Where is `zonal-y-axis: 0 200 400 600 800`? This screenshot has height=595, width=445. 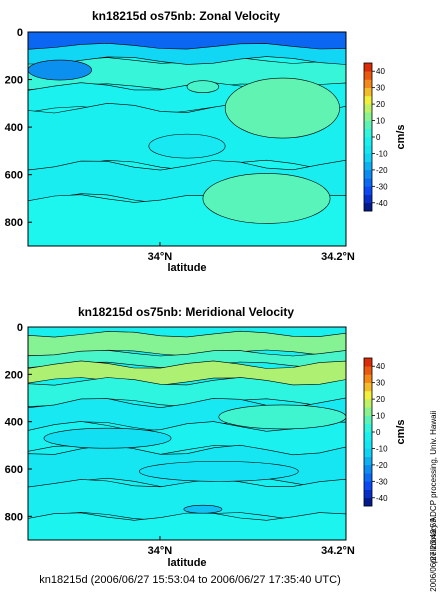 zonal-y-axis: 0 200 400 600 800 is located at coordinates (18, 128).